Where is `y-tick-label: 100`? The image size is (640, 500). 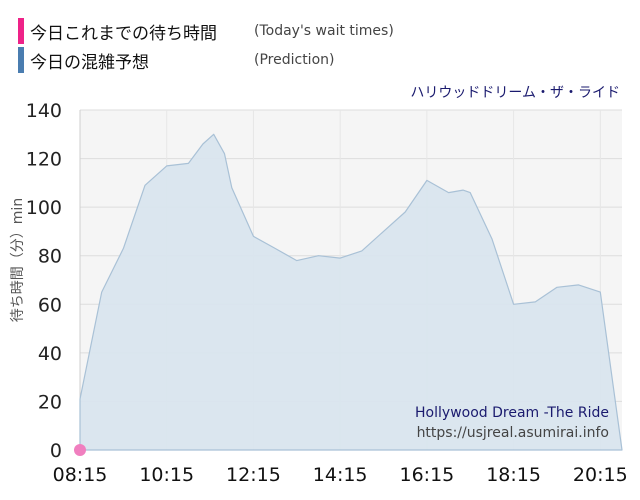
y-tick-label: 100 is located at coordinates (44, 208).